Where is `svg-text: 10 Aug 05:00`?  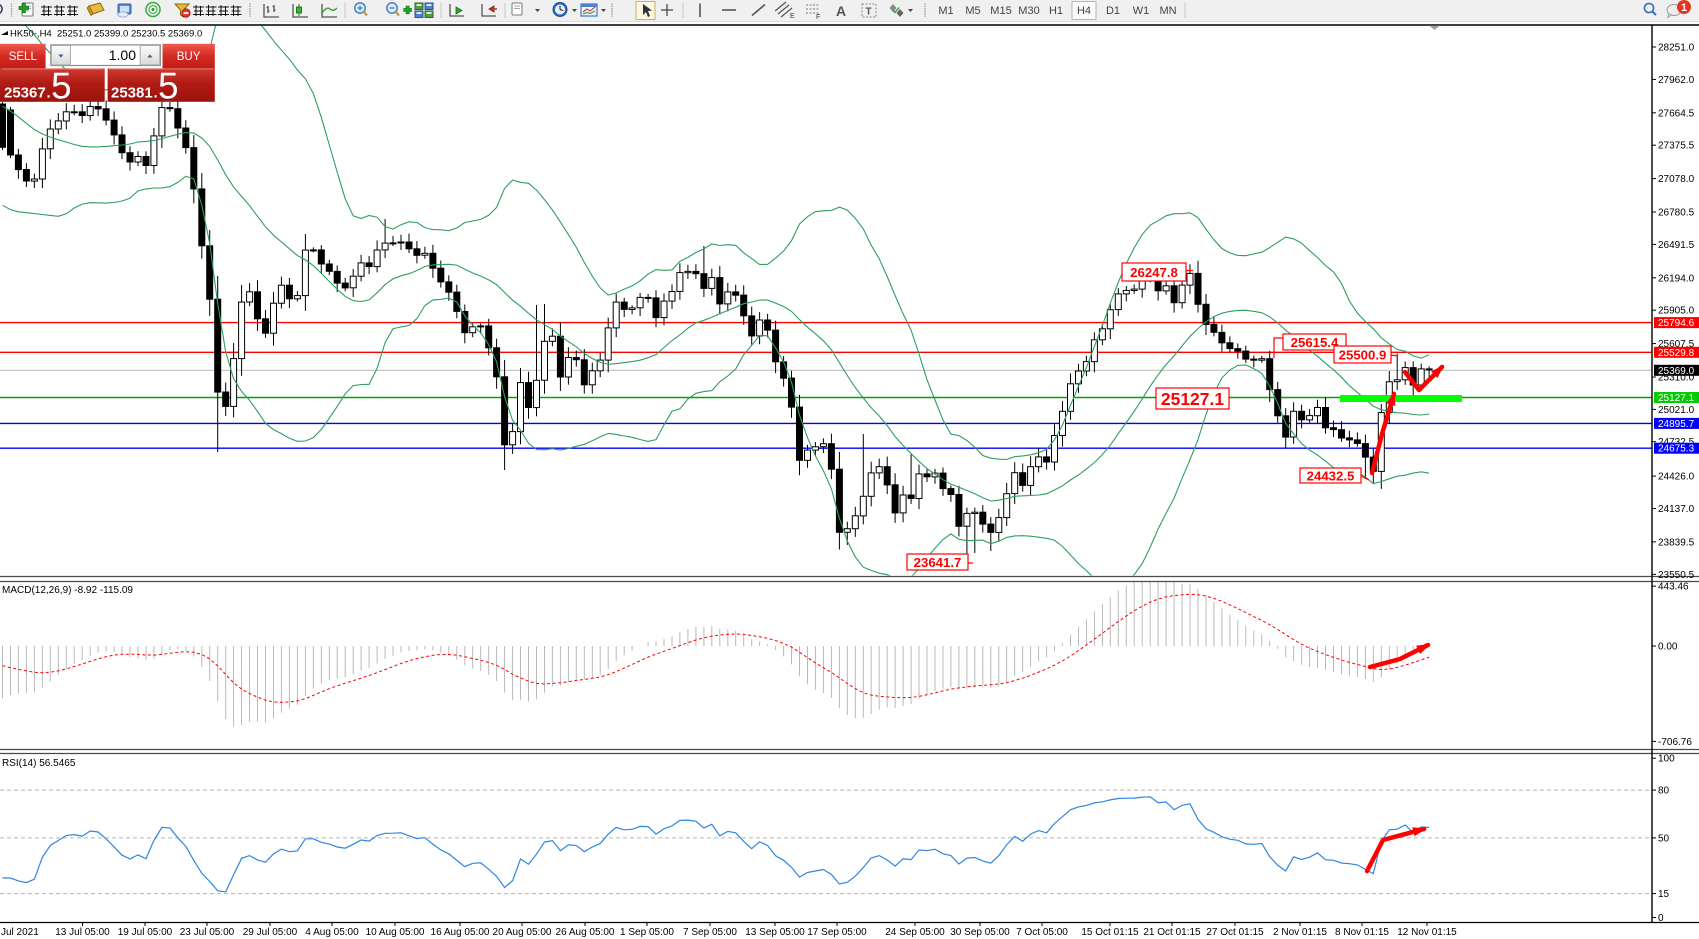
svg-text: 10 Aug 05:00 is located at coordinates (395, 932).